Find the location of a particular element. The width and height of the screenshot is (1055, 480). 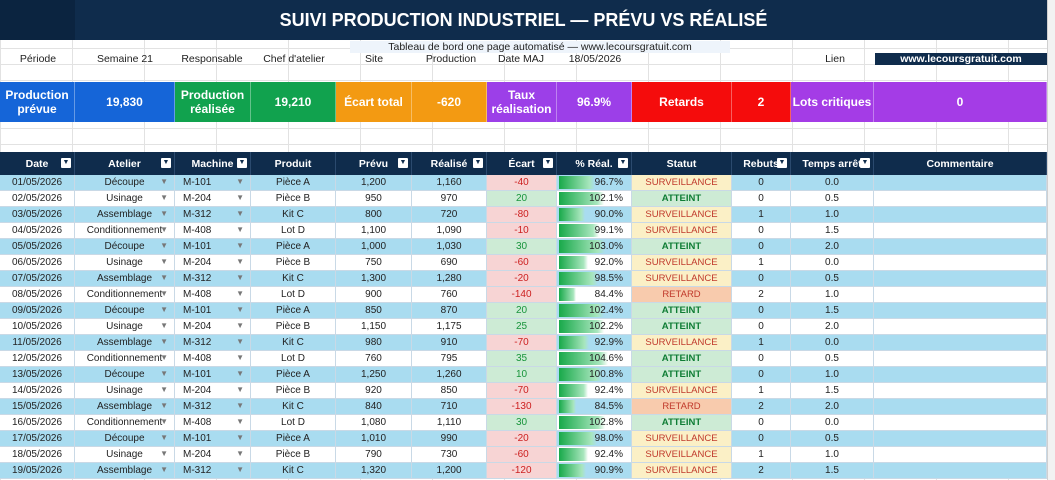

cell-arret: 1.5 is located at coordinates (832, 470).